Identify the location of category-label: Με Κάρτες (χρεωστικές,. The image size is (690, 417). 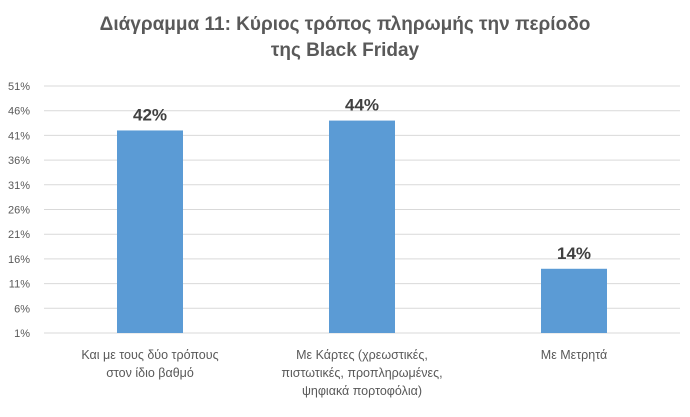
(362, 355).